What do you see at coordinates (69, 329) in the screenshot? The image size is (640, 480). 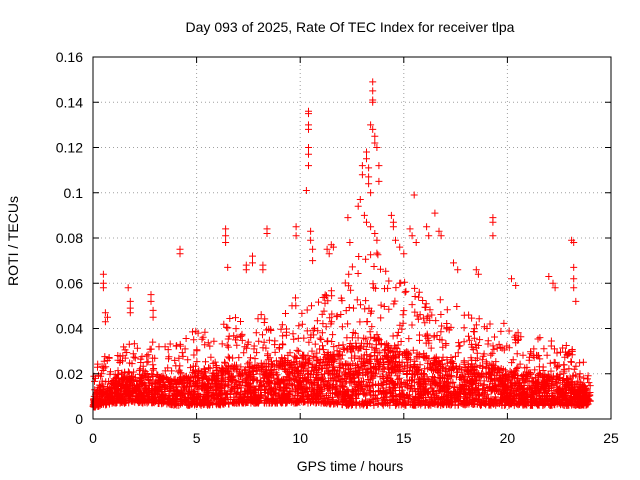 I see `y-tick-label: 0.04` at bounding box center [69, 329].